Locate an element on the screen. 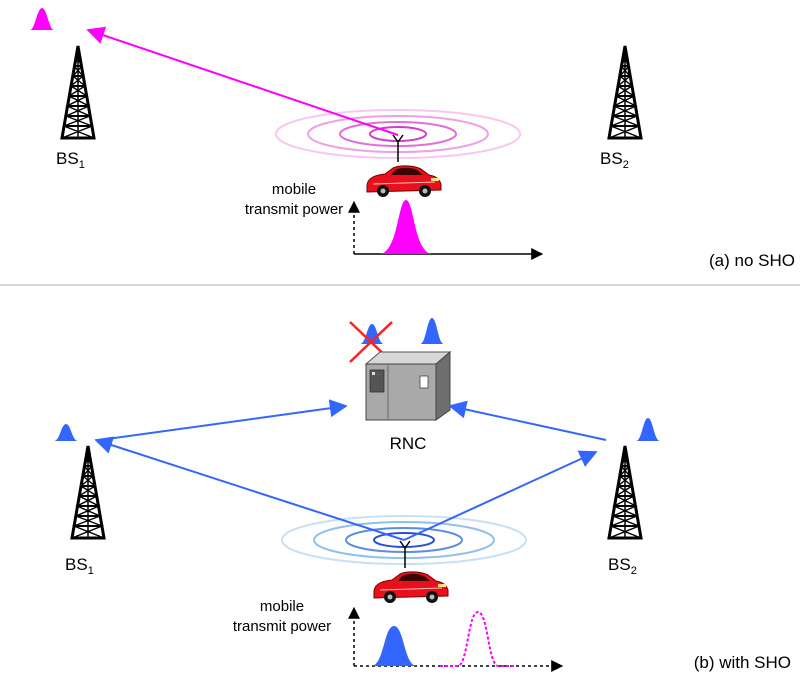 Image resolution: width=800 pixels, height=675 pixels. caption-b: (b) with SHO is located at coordinates (742, 662).